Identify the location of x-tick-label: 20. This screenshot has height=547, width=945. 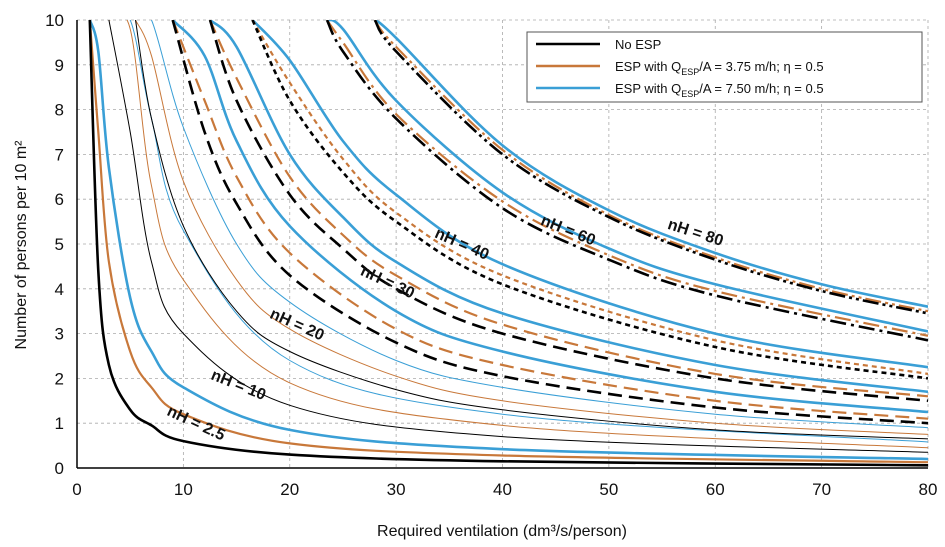
(289, 489).